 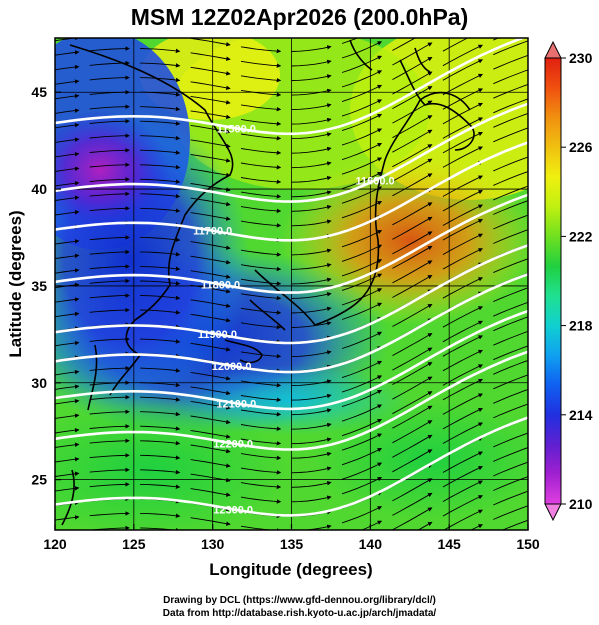 I want to click on colorbar: 210 214 218 222 226 230, so click(x=568, y=281).